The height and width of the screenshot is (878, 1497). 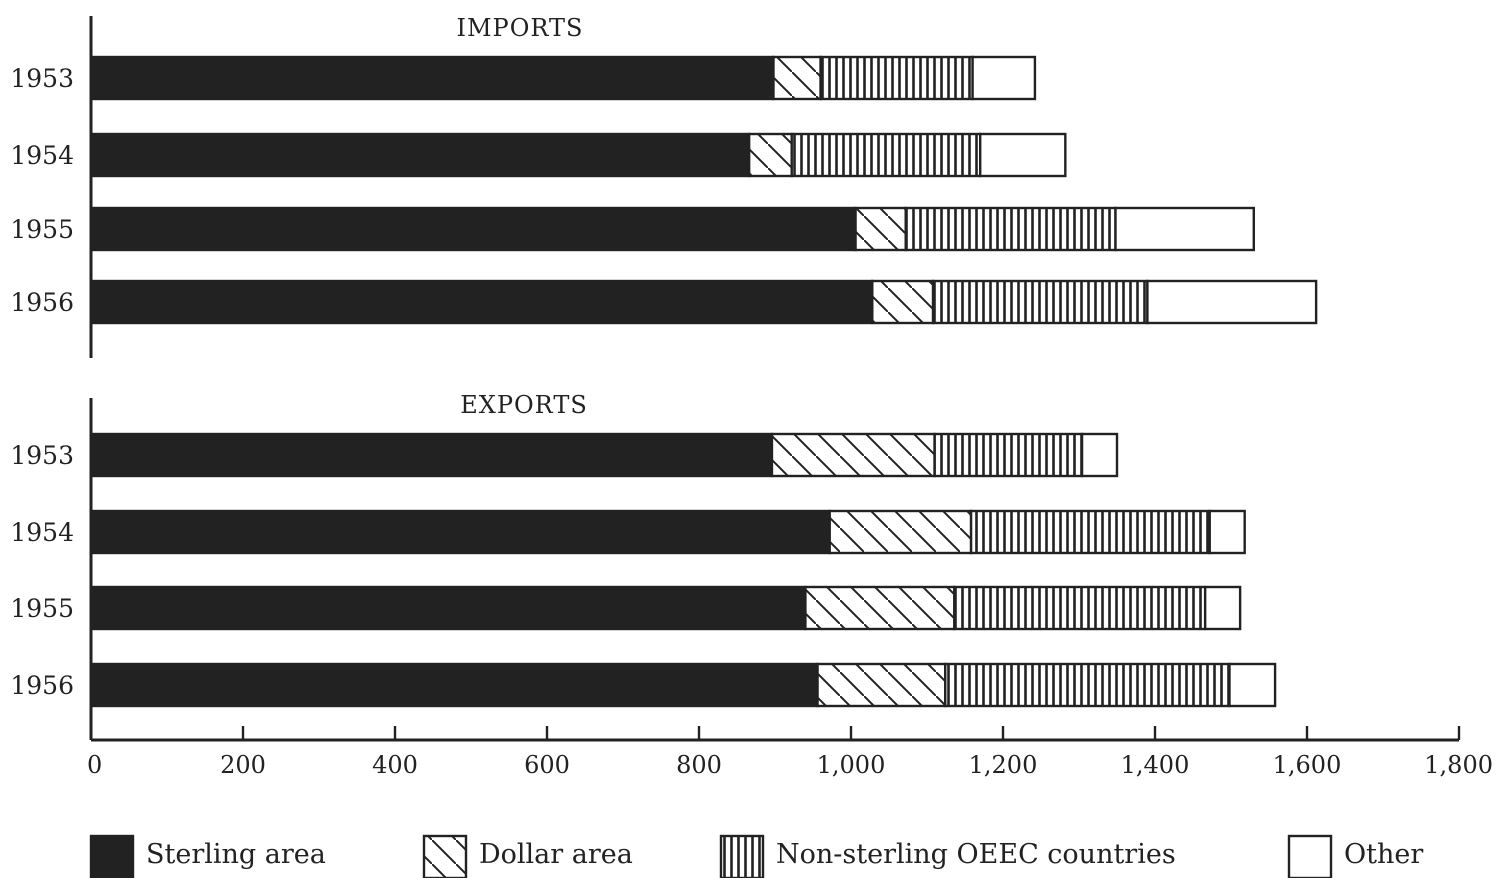 What do you see at coordinates (454, 685) in the screenshot?
I see `exports-bar-1956-sterling-area` at bounding box center [454, 685].